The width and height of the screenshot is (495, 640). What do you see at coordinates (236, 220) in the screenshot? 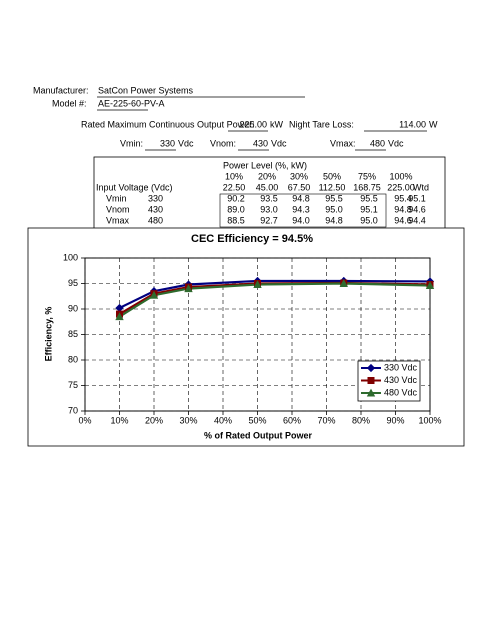
I see `table-cell: 88.5` at bounding box center [236, 220].